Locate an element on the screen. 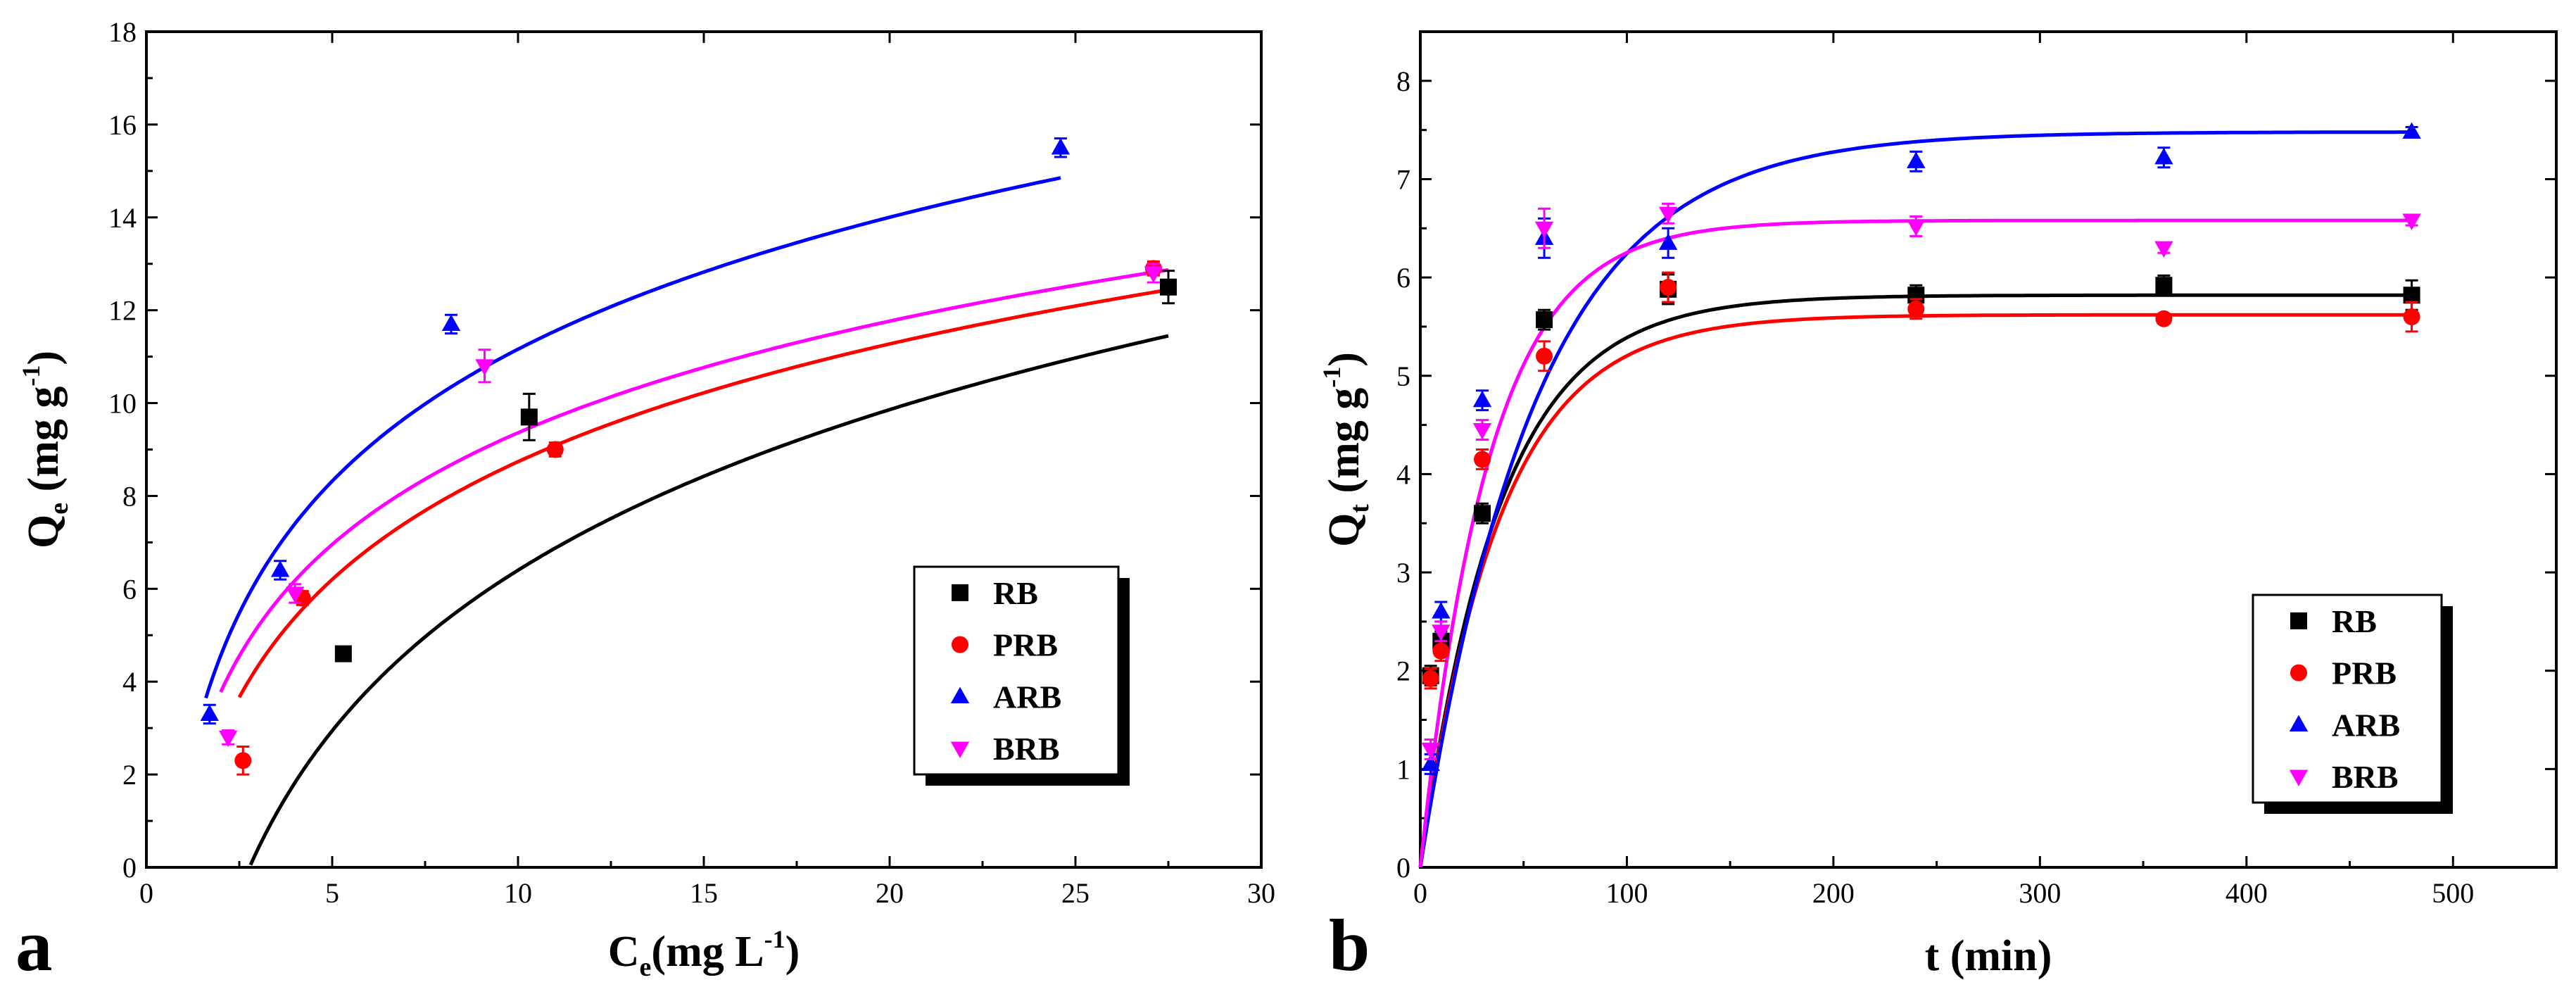 The height and width of the screenshot is (999, 2576). y-tick-label: 7 is located at coordinates (1403, 179).